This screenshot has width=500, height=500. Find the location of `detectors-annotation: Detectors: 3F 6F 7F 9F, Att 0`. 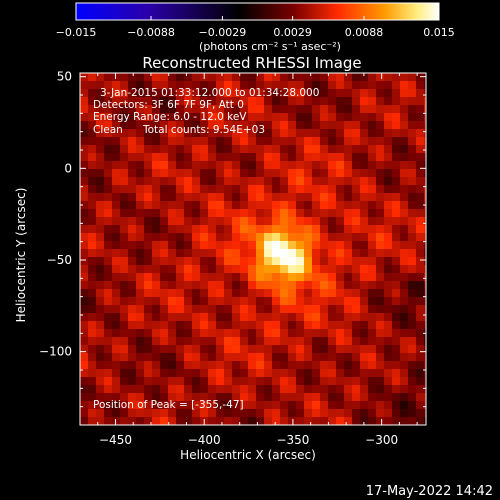

detectors-annotation: Detectors: 3F 6F 7F 9F, Att 0 is located at coordinates (168, 105).